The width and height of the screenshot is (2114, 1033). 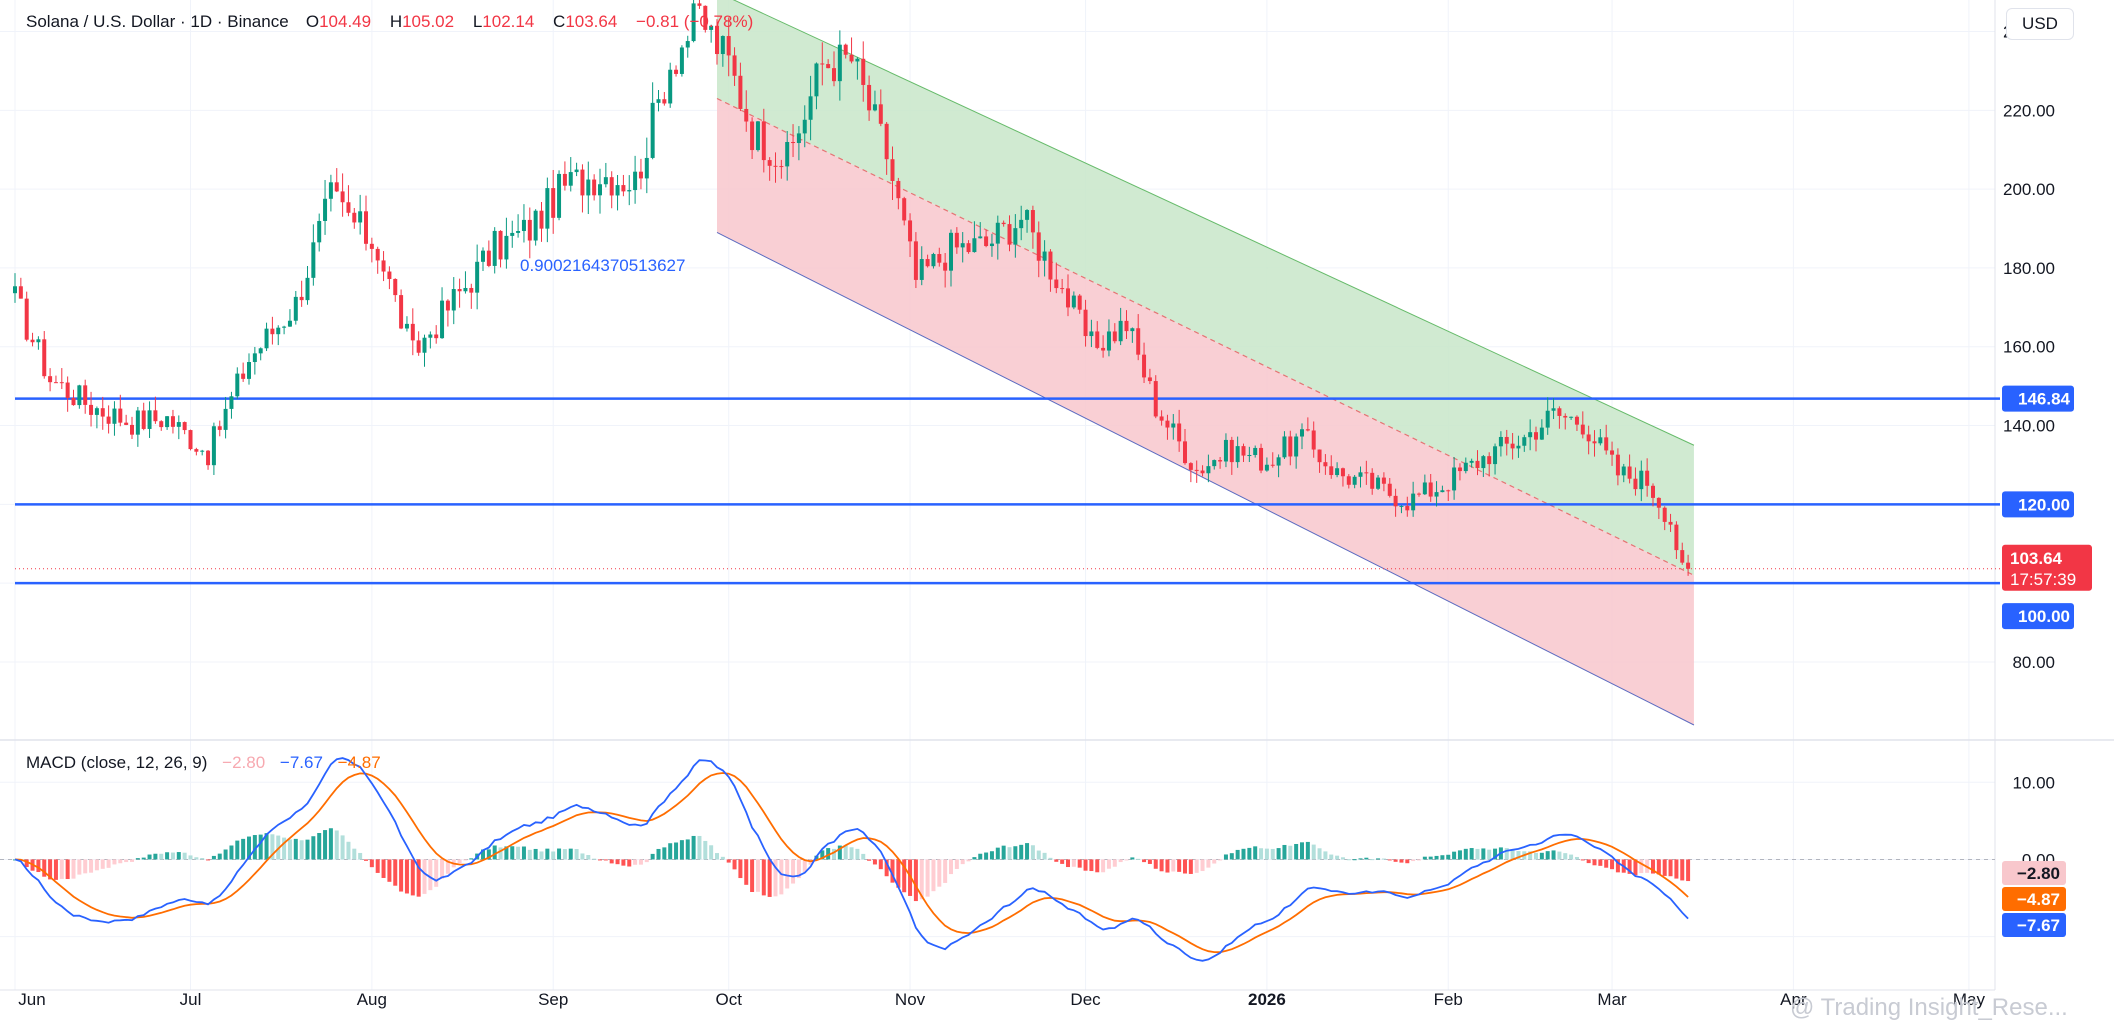 I want to click on channel-label: 0.9002164370513627, so click(x=602, y=265).